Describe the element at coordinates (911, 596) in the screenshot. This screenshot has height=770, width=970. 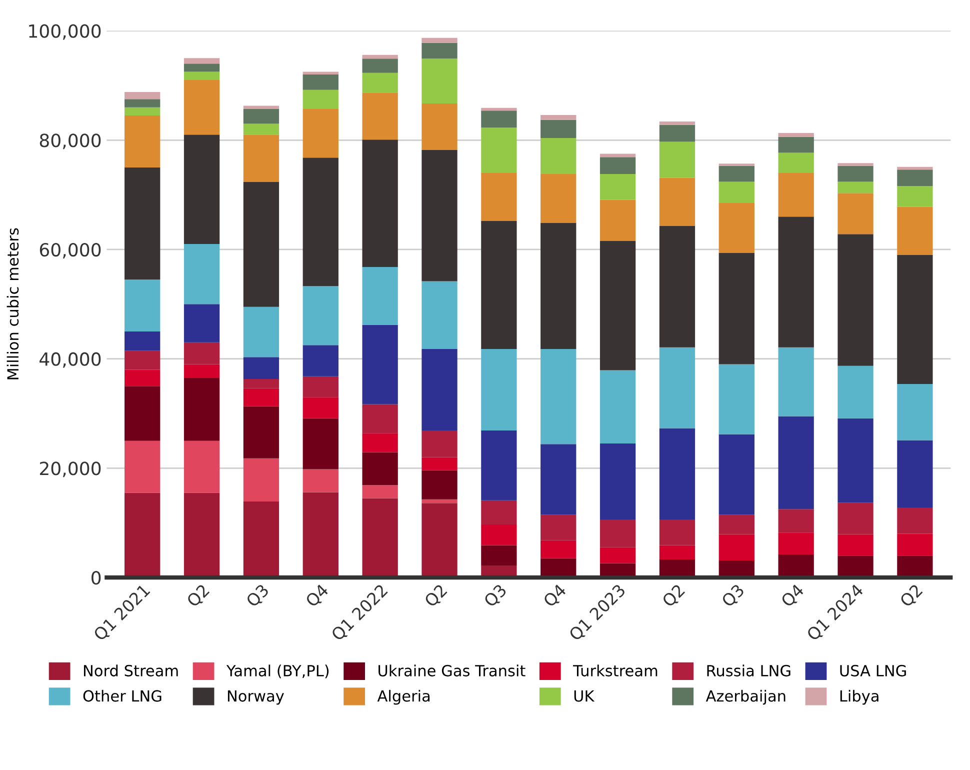
I see `x-tick-label: Q2` at that location.